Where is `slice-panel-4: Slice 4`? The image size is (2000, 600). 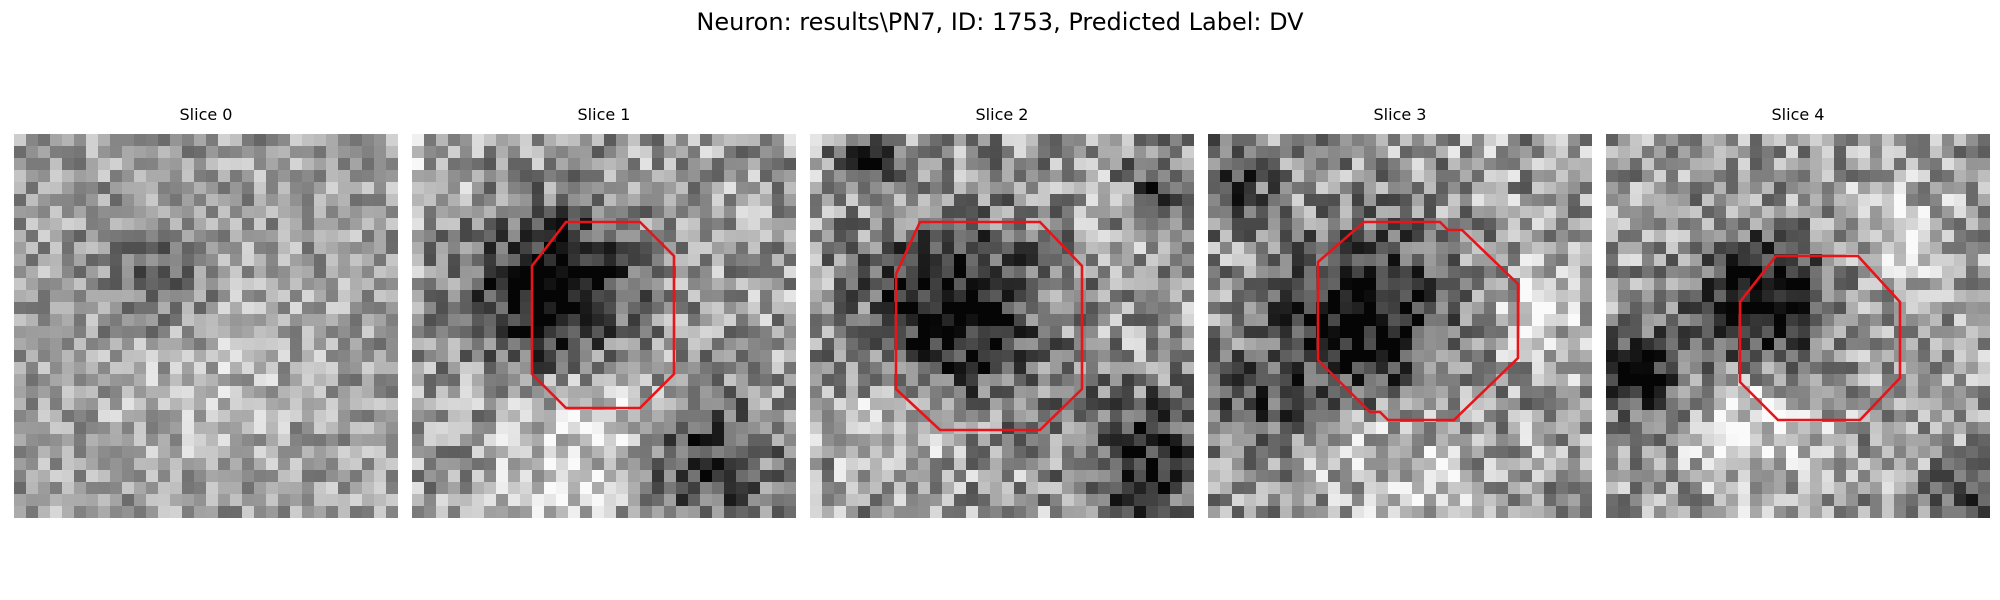
slice-panel-4: Slice 4 is located at coordinates (1798, 311).